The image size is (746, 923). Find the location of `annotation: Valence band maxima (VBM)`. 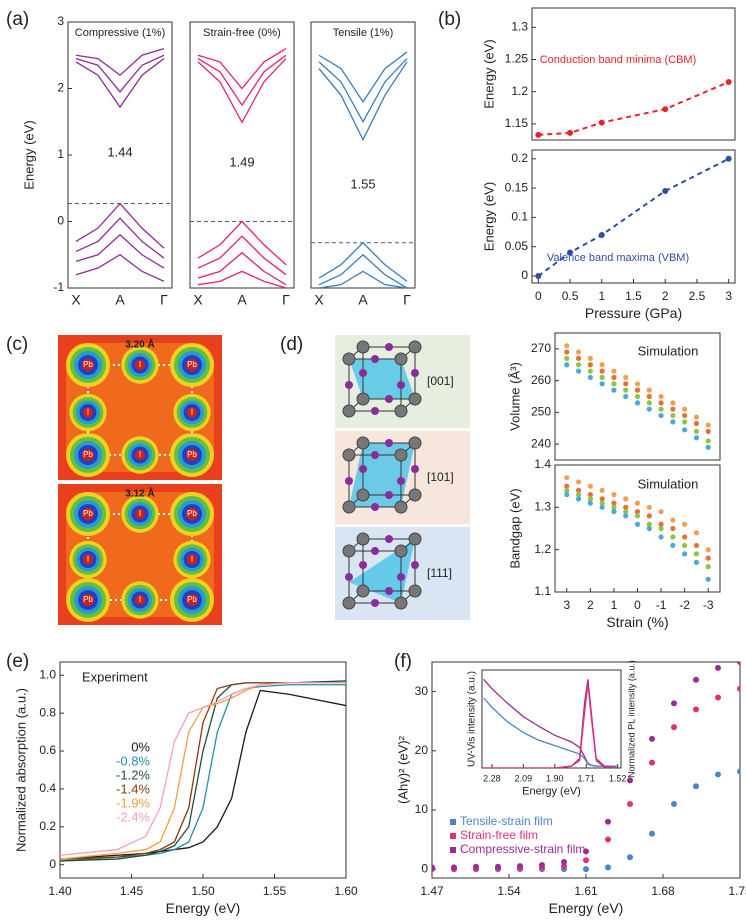

annotation: Valence band maxima (VBM) is located at coordinates (618, 258).